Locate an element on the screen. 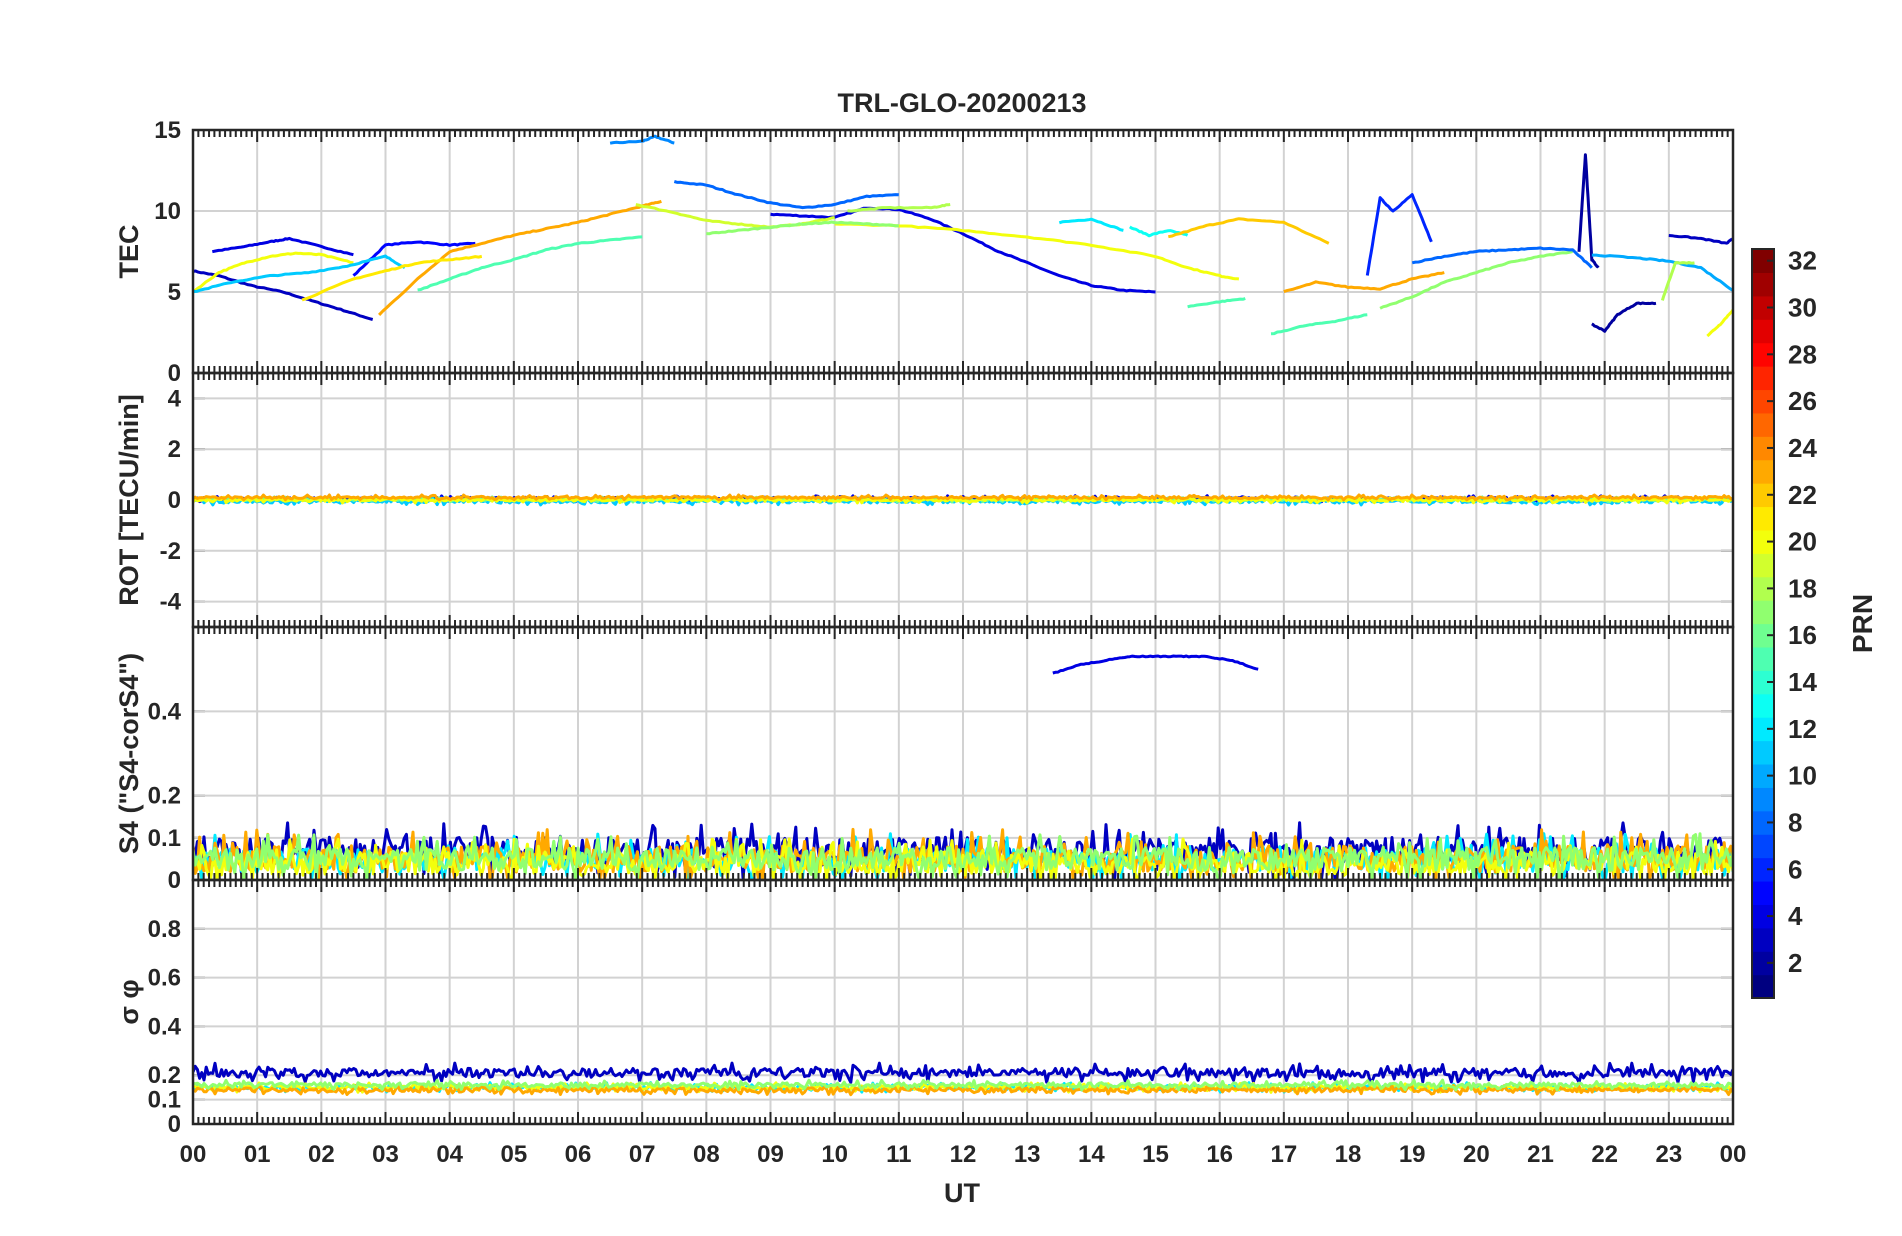 The height and width of the screenshot is (1236, 1902). y-tick-label: 2 is located at coordinates (174, 449).